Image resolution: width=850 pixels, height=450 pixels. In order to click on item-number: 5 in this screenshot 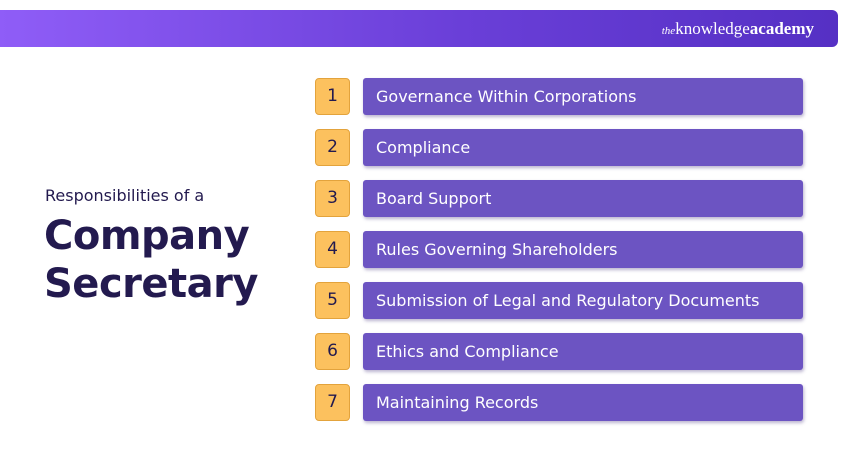, I will do `click(332, 300)`.